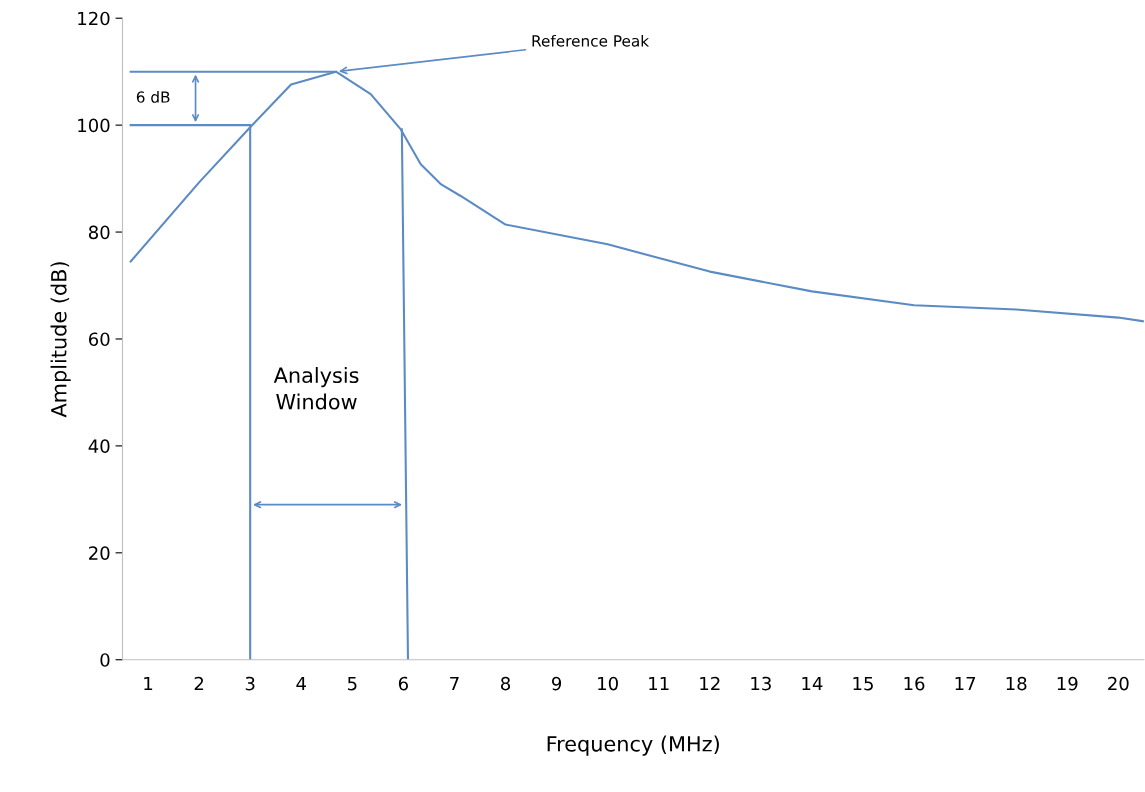  What do you see at coordinates (591, 40) in the screenshot?
I see `annotation: Reference Peak` at bounding box center [591, 40].